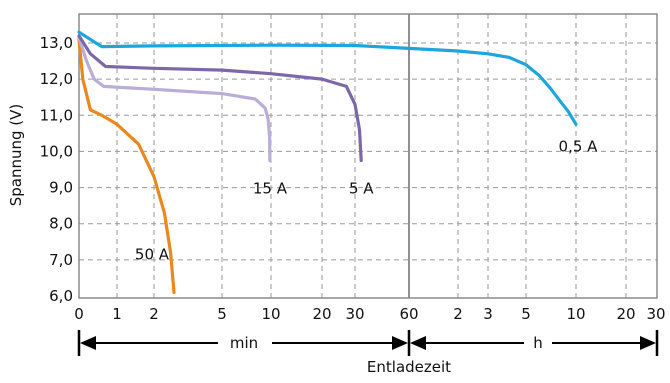 This screenshot has width=670, height=383. Describe the element at coordinates (579, 146) in the screenshot. I see `series-label: 0,5 A` at that location.